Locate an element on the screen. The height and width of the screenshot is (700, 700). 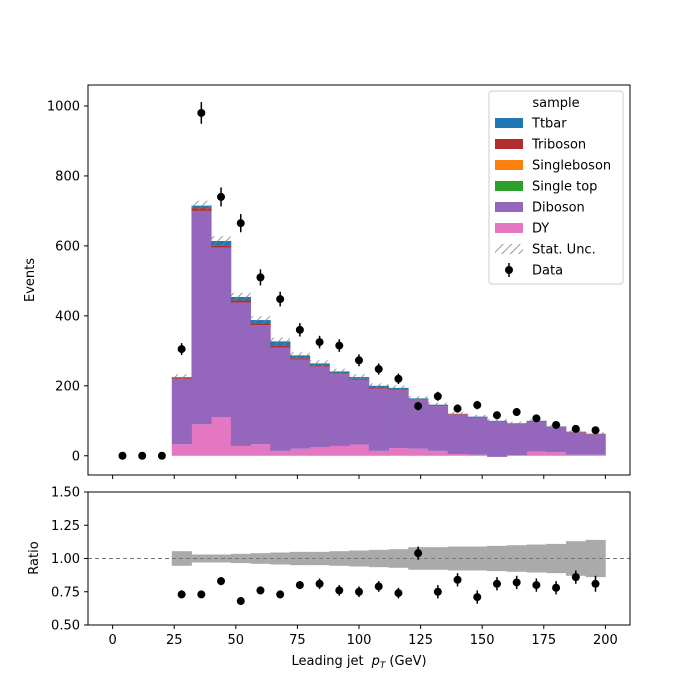
legend-title: sample is located at coordinates (555, 103).